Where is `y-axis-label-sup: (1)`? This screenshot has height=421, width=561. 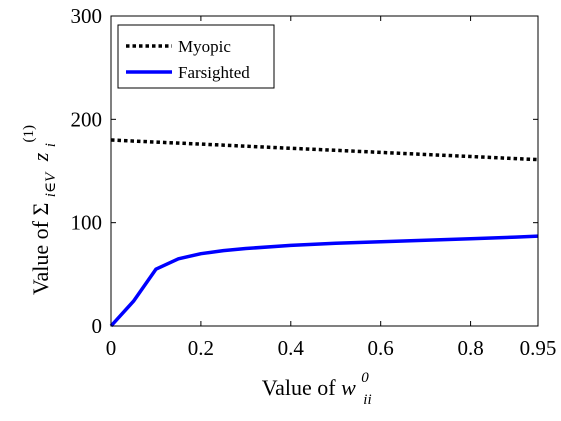 y-axis-label-sup: (1) is located at coordinates (29, 134).